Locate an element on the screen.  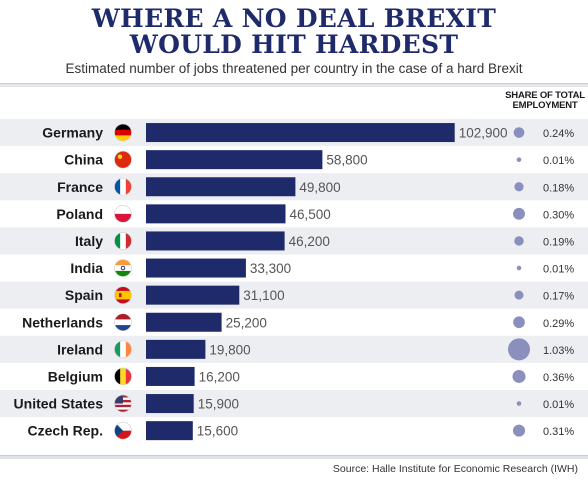
category-label: Spain is located at coordinates (84, 295).